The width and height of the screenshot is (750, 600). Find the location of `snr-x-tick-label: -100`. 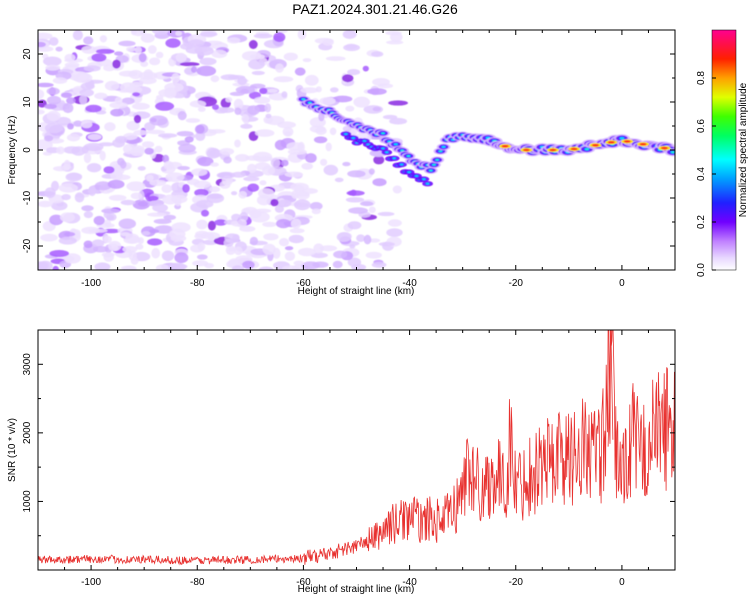

snr-x-tick-label: -100 is located at coordinates (91, 582).